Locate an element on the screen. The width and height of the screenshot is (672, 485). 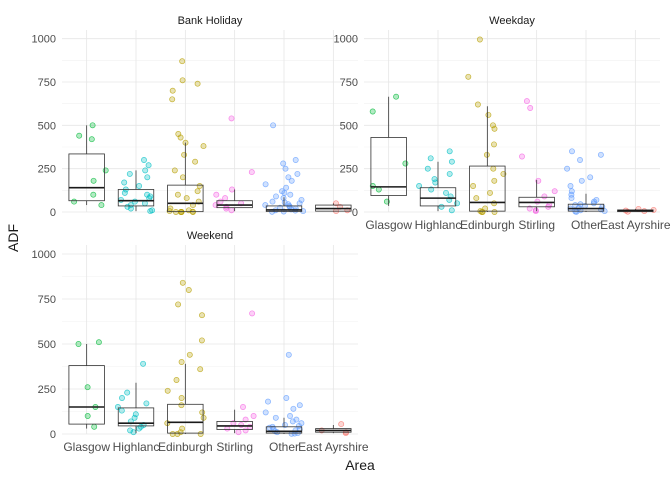
box-other is located at coordinates (284, 425).